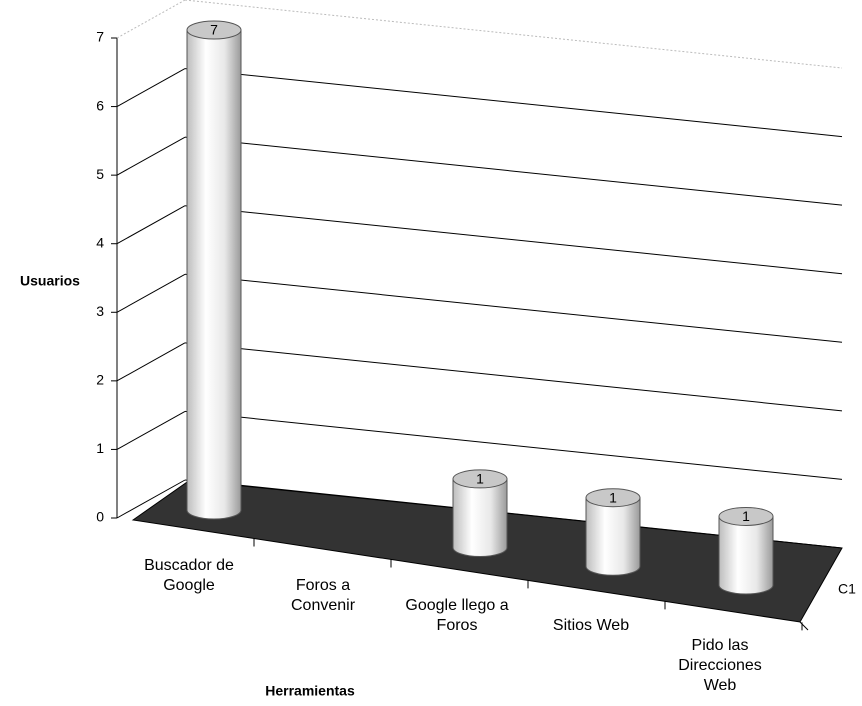  I want to click on x-tick-label: Foros a Convenir, so click(323, 595).